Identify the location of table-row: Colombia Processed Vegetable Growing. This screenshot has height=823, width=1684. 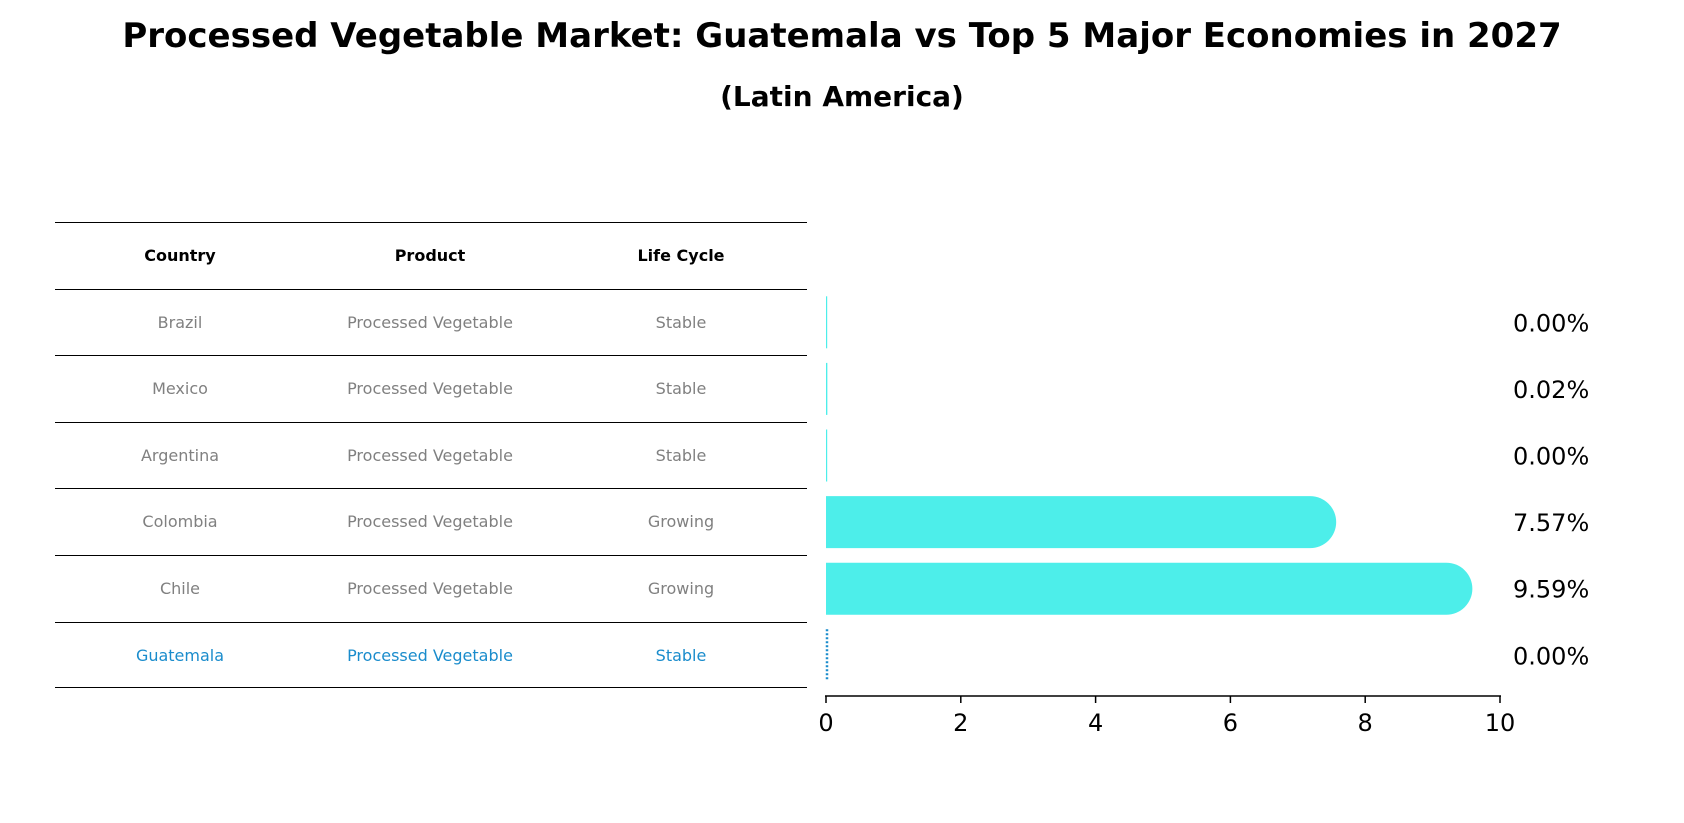
(431, 521).